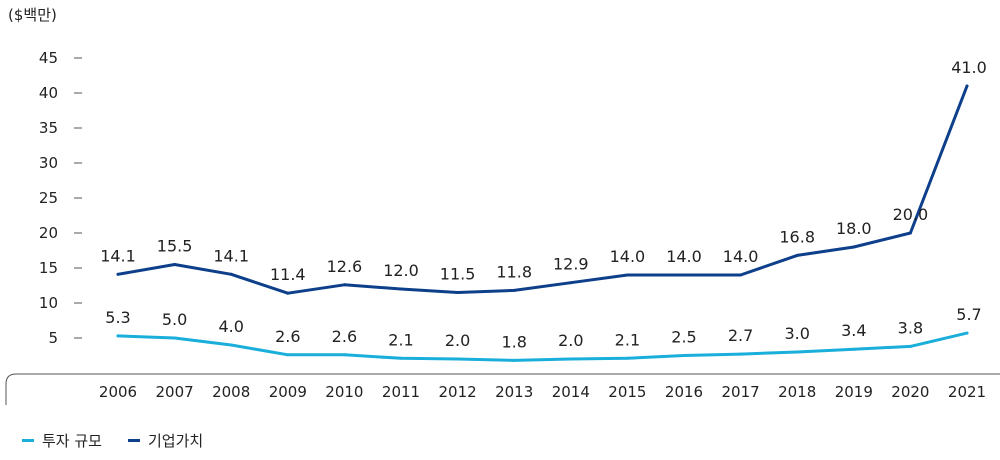 The height and width of the screenshot is (460, 1000). I want to click on data-label: 3.8, so click(910, 327).